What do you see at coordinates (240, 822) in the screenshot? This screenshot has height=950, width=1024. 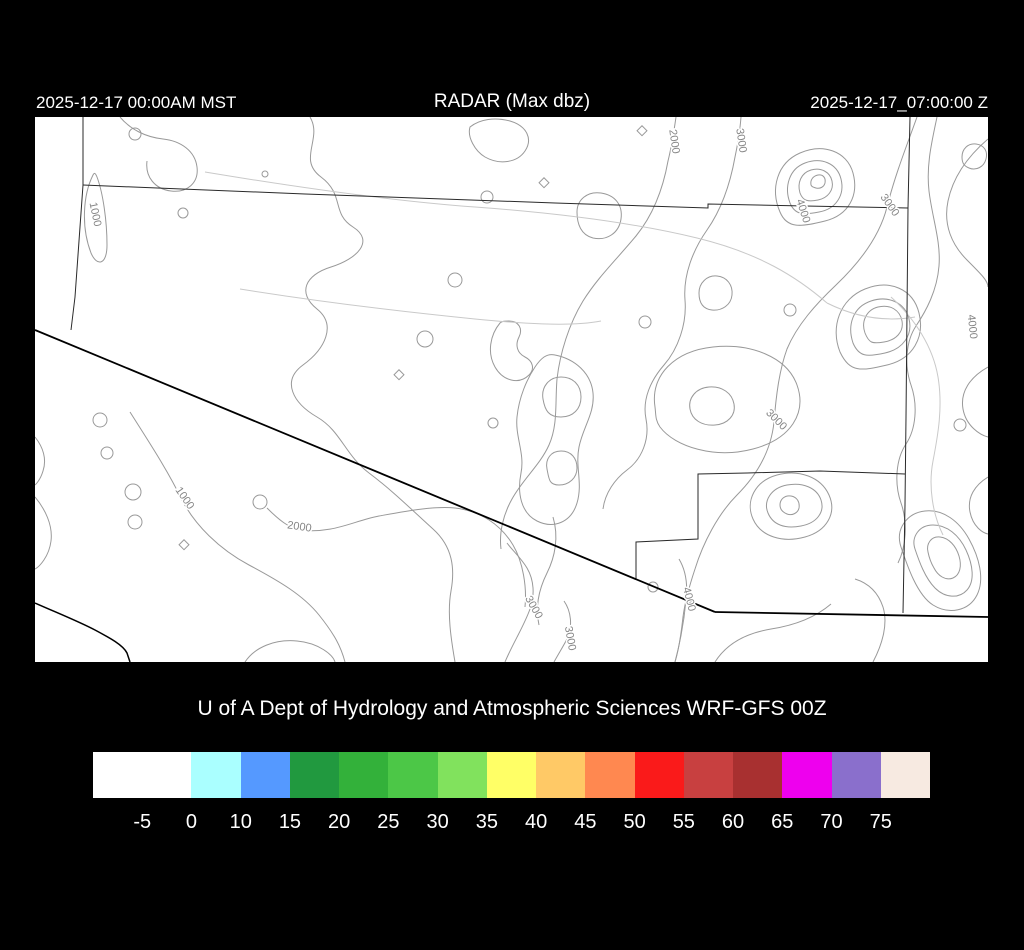 I see `colorbar-tick-label: 10` at bounding box center [240, 822].